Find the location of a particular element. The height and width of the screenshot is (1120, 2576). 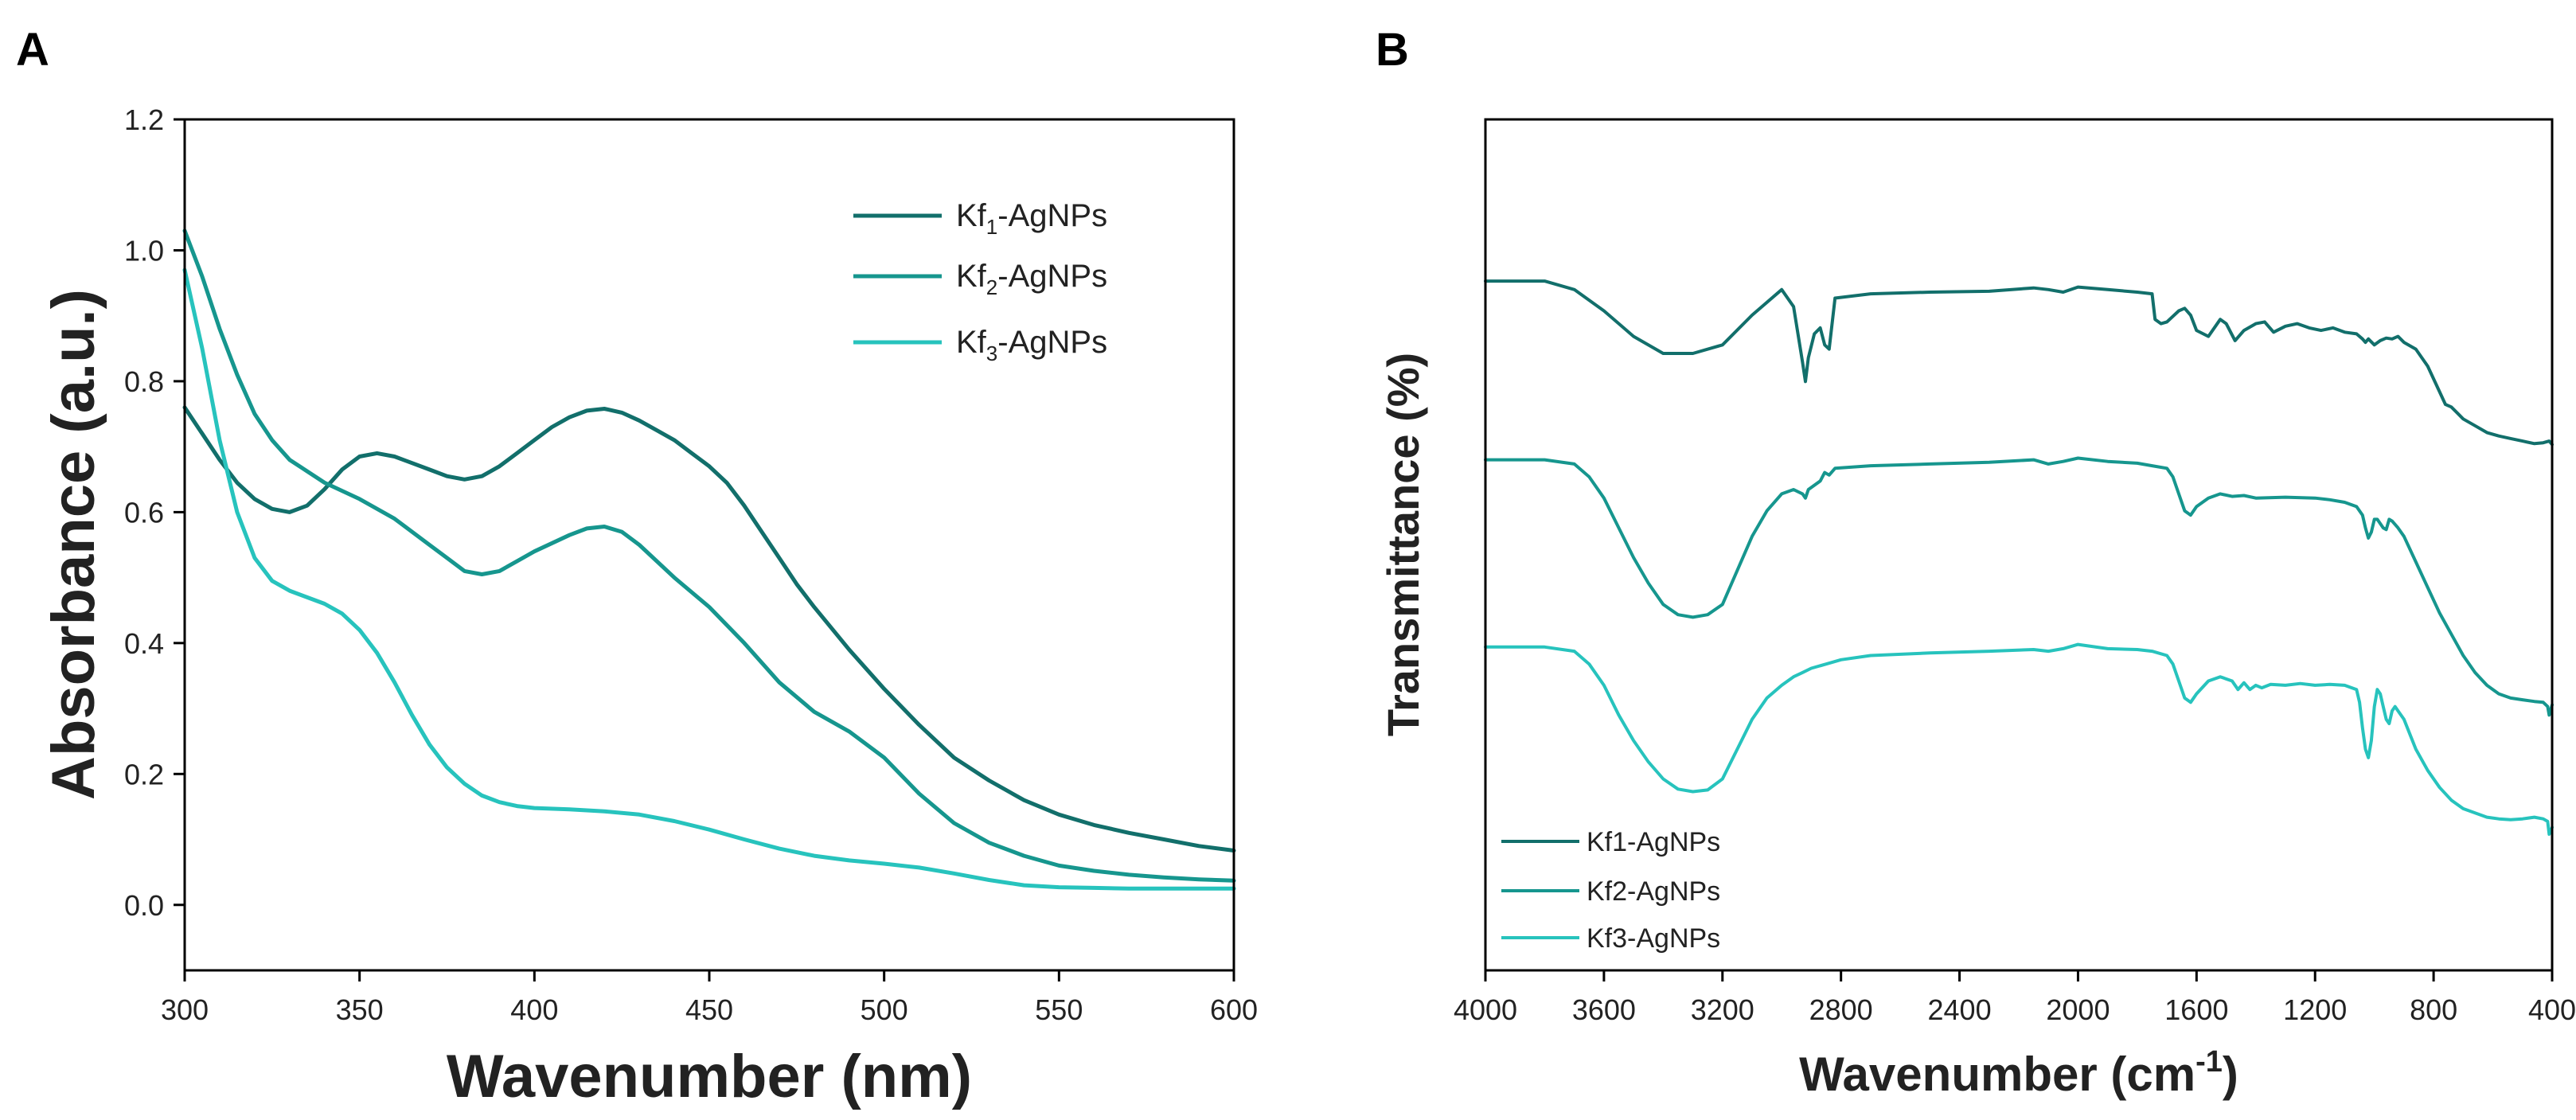

x-tick-label-a: 450 is located at coordinates (709, 1010).